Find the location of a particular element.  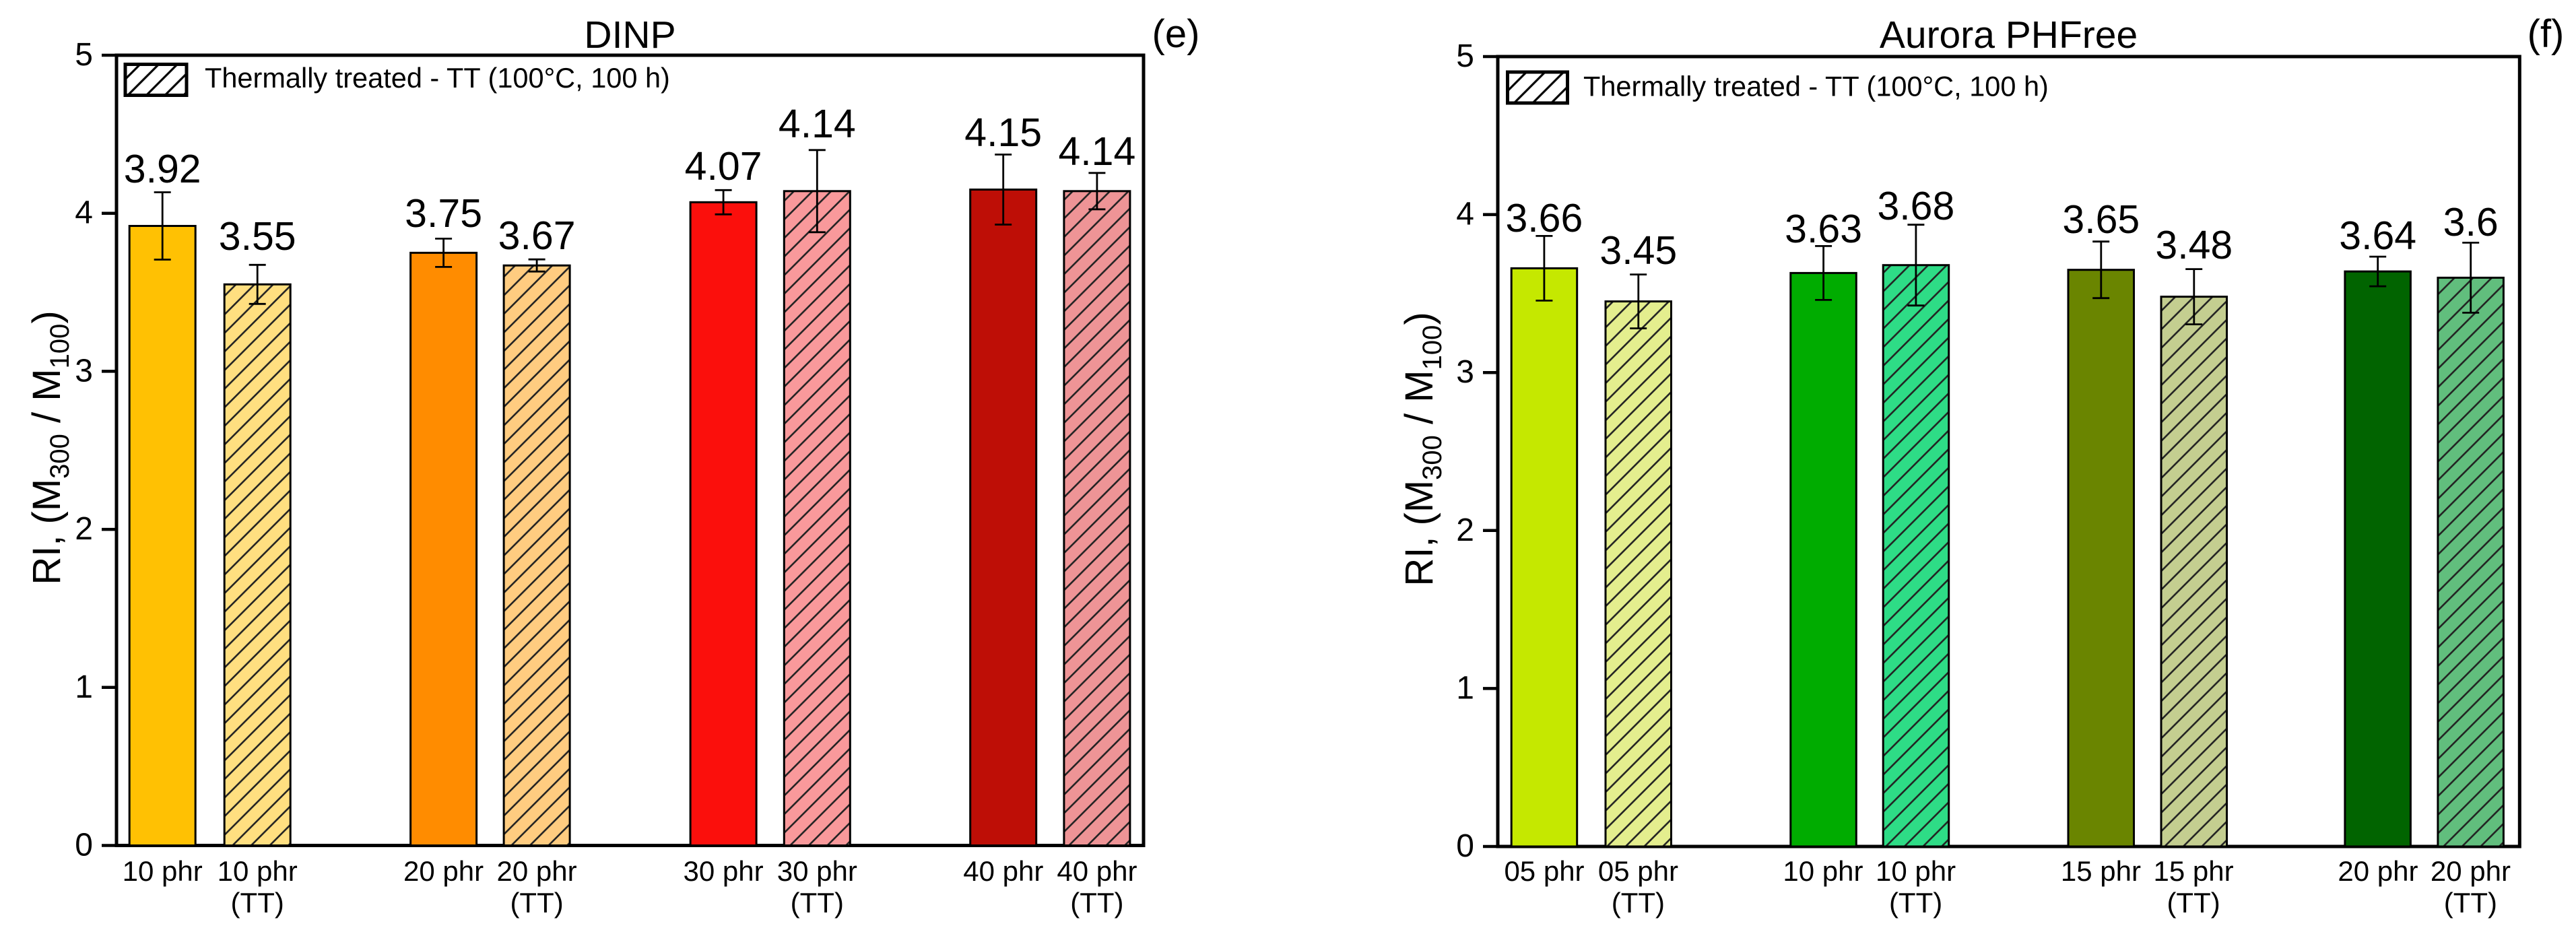

svg-text: 3.45 is located at coordinates (1638, 250).